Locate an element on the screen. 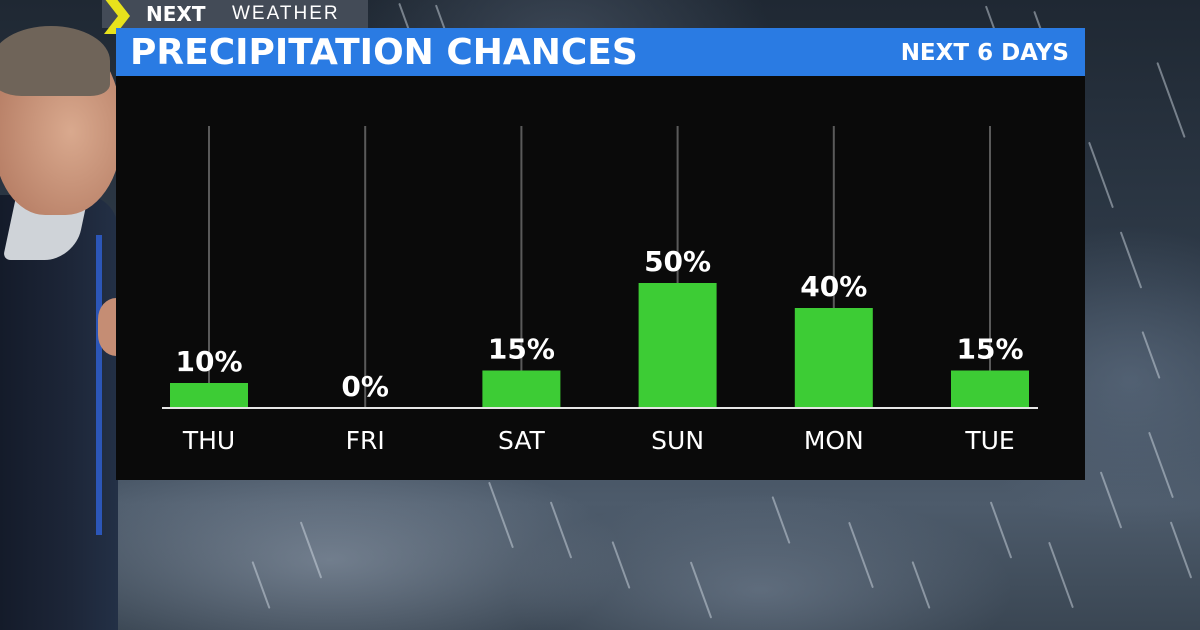  x-tick-label: SUN is located at coordinates (677, 440).